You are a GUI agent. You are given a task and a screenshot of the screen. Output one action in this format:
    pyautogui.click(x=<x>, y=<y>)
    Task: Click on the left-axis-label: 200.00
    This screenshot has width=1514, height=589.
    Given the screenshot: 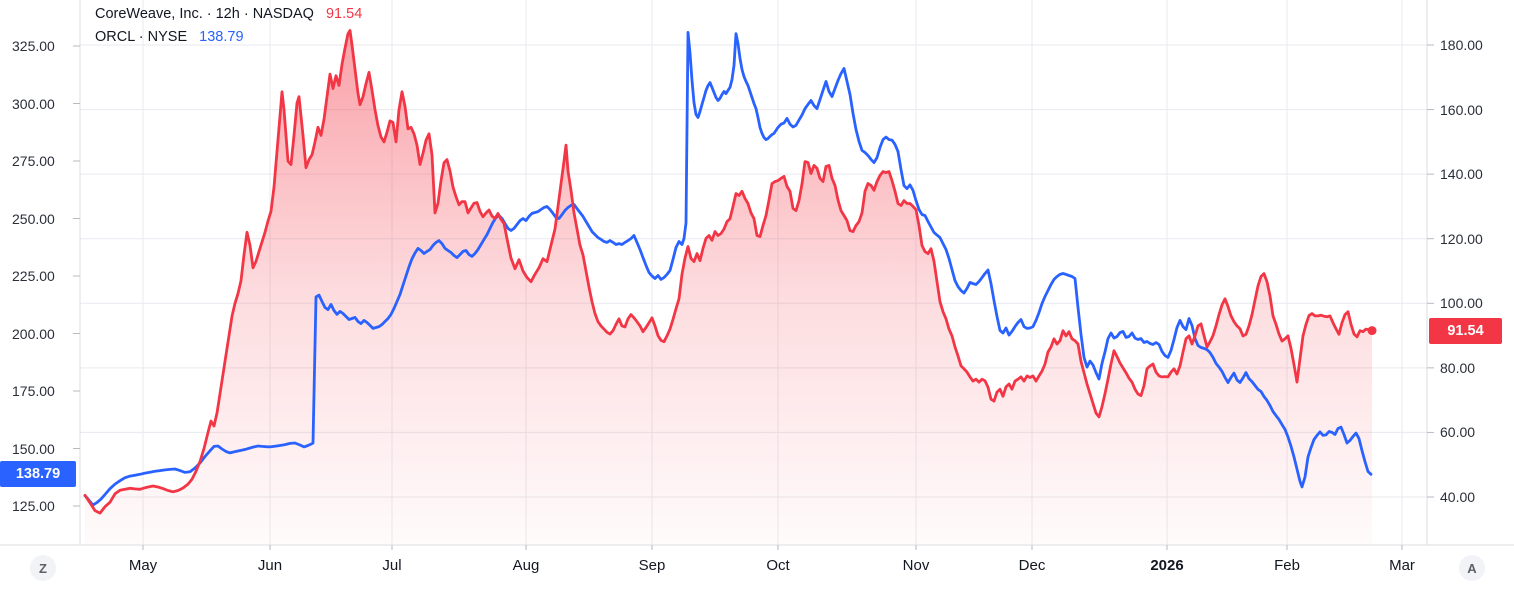 What is the action you would take?
    pyautogui.click(x=33, y=333)
    